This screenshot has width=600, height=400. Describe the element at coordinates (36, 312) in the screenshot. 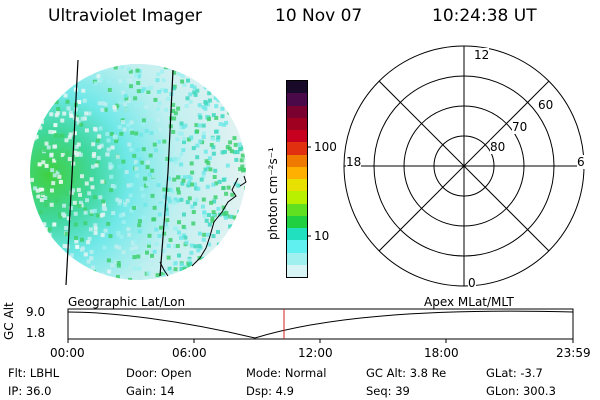

I see `timeline-ytick-9: 9.0` at that location.